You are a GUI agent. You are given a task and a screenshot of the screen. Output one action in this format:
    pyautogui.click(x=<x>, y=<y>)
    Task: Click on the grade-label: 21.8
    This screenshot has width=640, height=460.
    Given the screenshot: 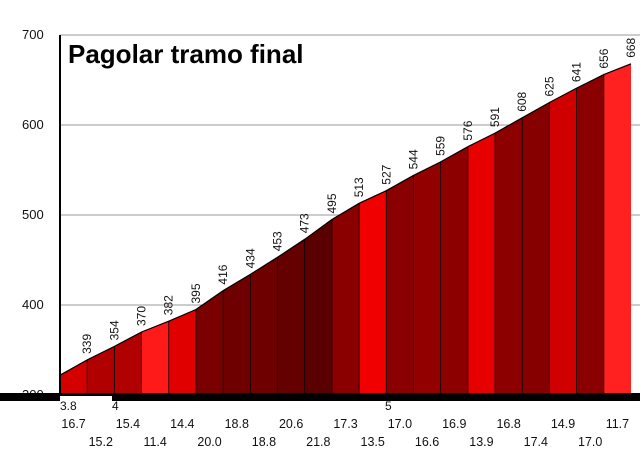 What is the action you would take?
    pyautogui.click(x=318, y=442)
    